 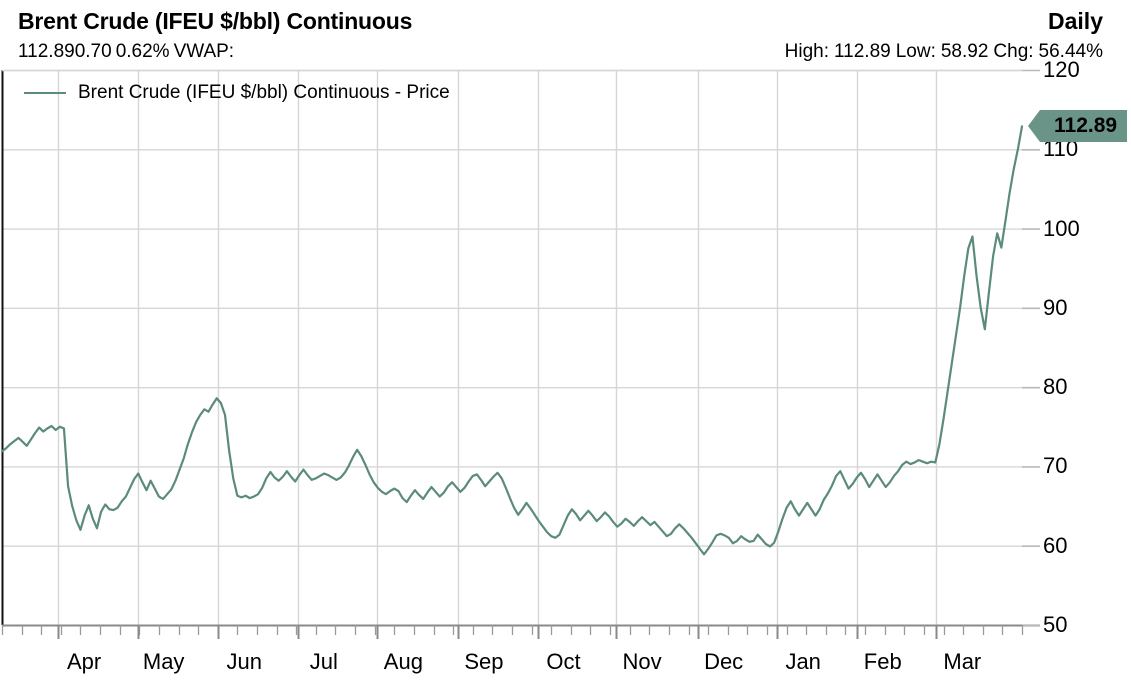 What do you see at coordinates (215, 21) in the screenshot?
I see `page-title: Brent Crude (IFEU $/bbl) Continuous` at bounding box center [215, 21].